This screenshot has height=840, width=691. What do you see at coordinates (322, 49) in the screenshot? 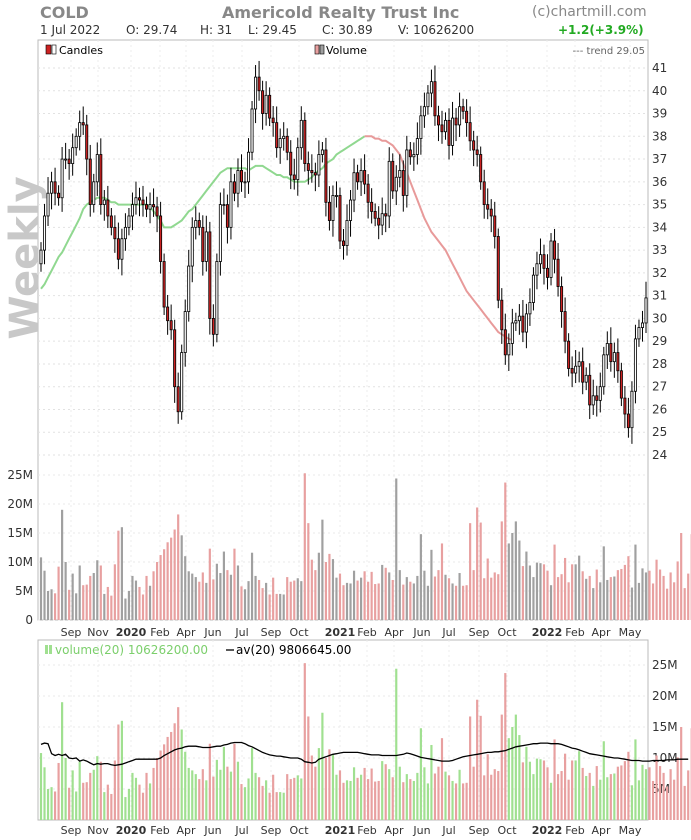
I see `volume-legend-icon-neutral` at bounding box center [322, 49].